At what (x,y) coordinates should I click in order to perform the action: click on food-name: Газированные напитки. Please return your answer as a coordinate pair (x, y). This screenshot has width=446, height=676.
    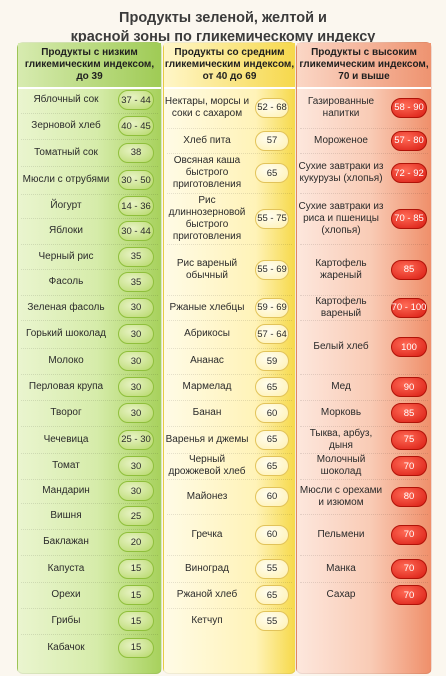
    Looking at the image, I should click on (341, 107).